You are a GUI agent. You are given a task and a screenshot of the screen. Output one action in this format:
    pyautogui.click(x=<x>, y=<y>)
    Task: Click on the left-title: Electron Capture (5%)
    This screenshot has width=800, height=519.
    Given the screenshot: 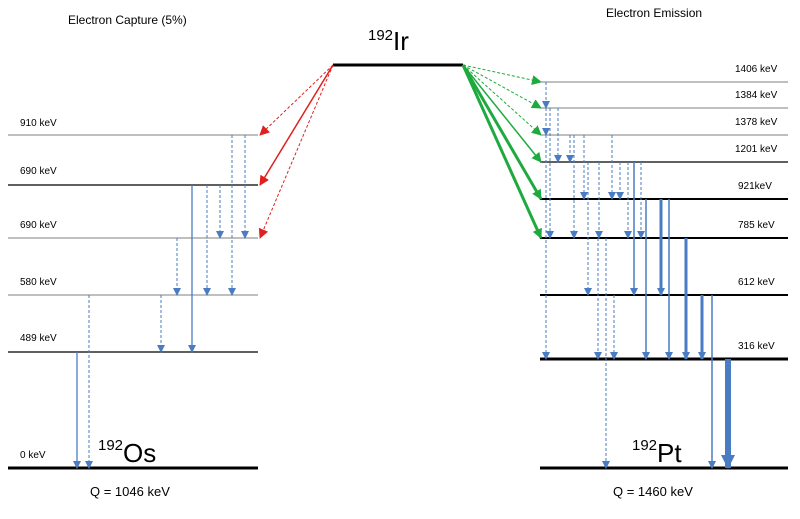 What is the action you would take?
    pyautogui.click(x=127, y=20)
    